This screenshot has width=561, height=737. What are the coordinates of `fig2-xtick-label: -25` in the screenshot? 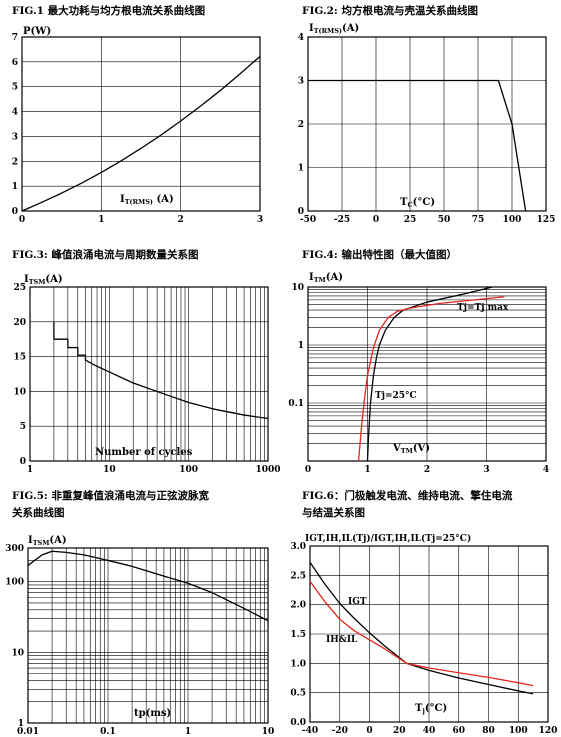 It's located at (342, 220).